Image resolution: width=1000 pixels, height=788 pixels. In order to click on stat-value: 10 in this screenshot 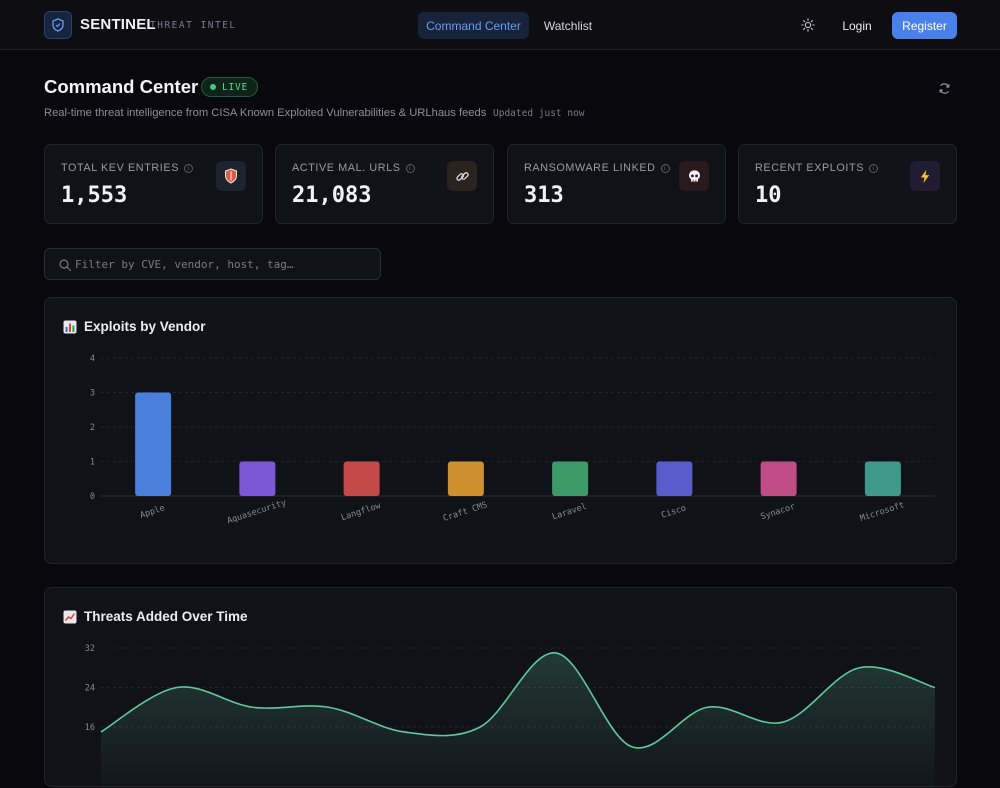, I will do `click(768, 195)`.